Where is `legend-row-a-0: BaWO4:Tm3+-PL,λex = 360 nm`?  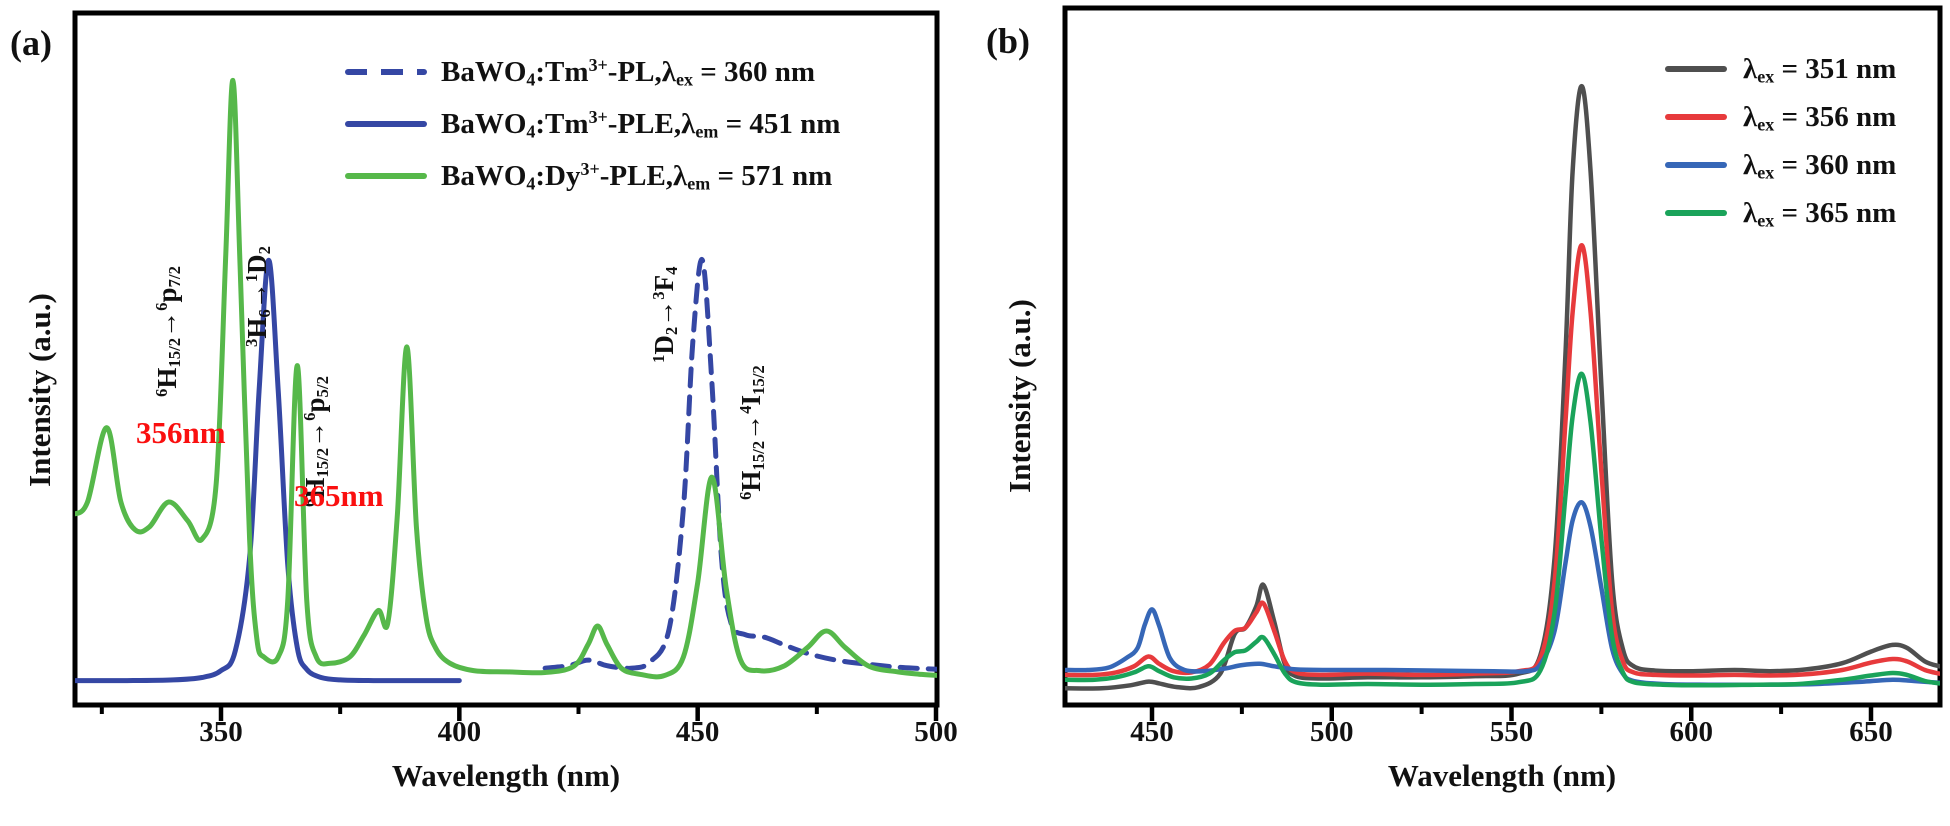 legend-row-a-0: BaWO4:Tm3+-PL,λex = 360 nm is located at coordinates (592, 72).